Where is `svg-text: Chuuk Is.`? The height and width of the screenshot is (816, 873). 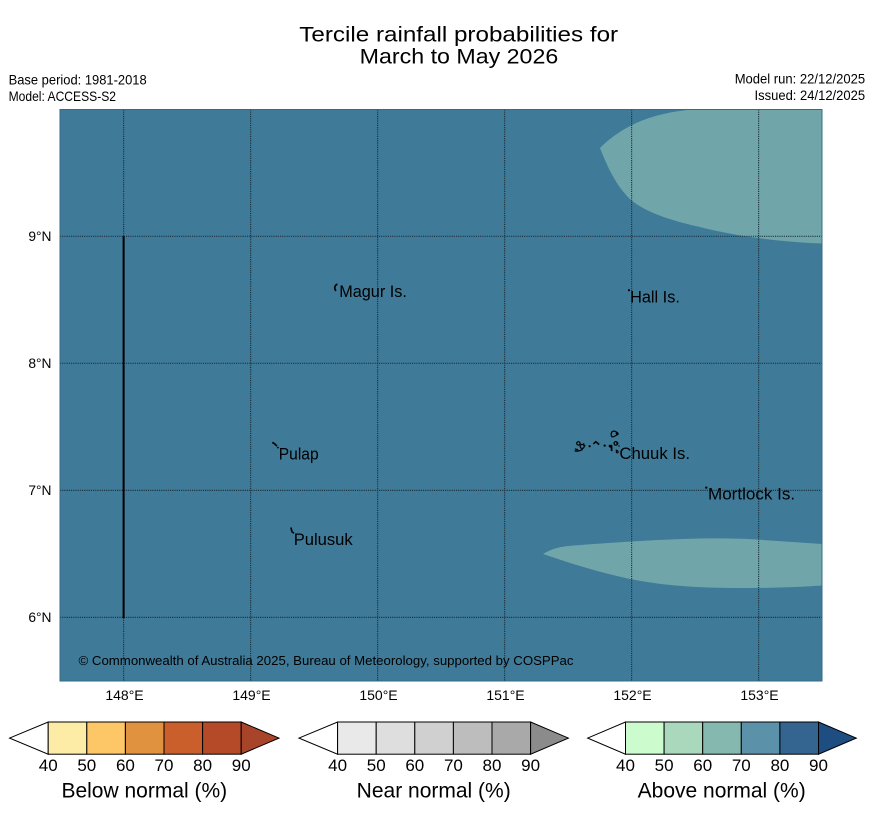 svg-text: Chuuk Is. is located at coordinates (654, 453).